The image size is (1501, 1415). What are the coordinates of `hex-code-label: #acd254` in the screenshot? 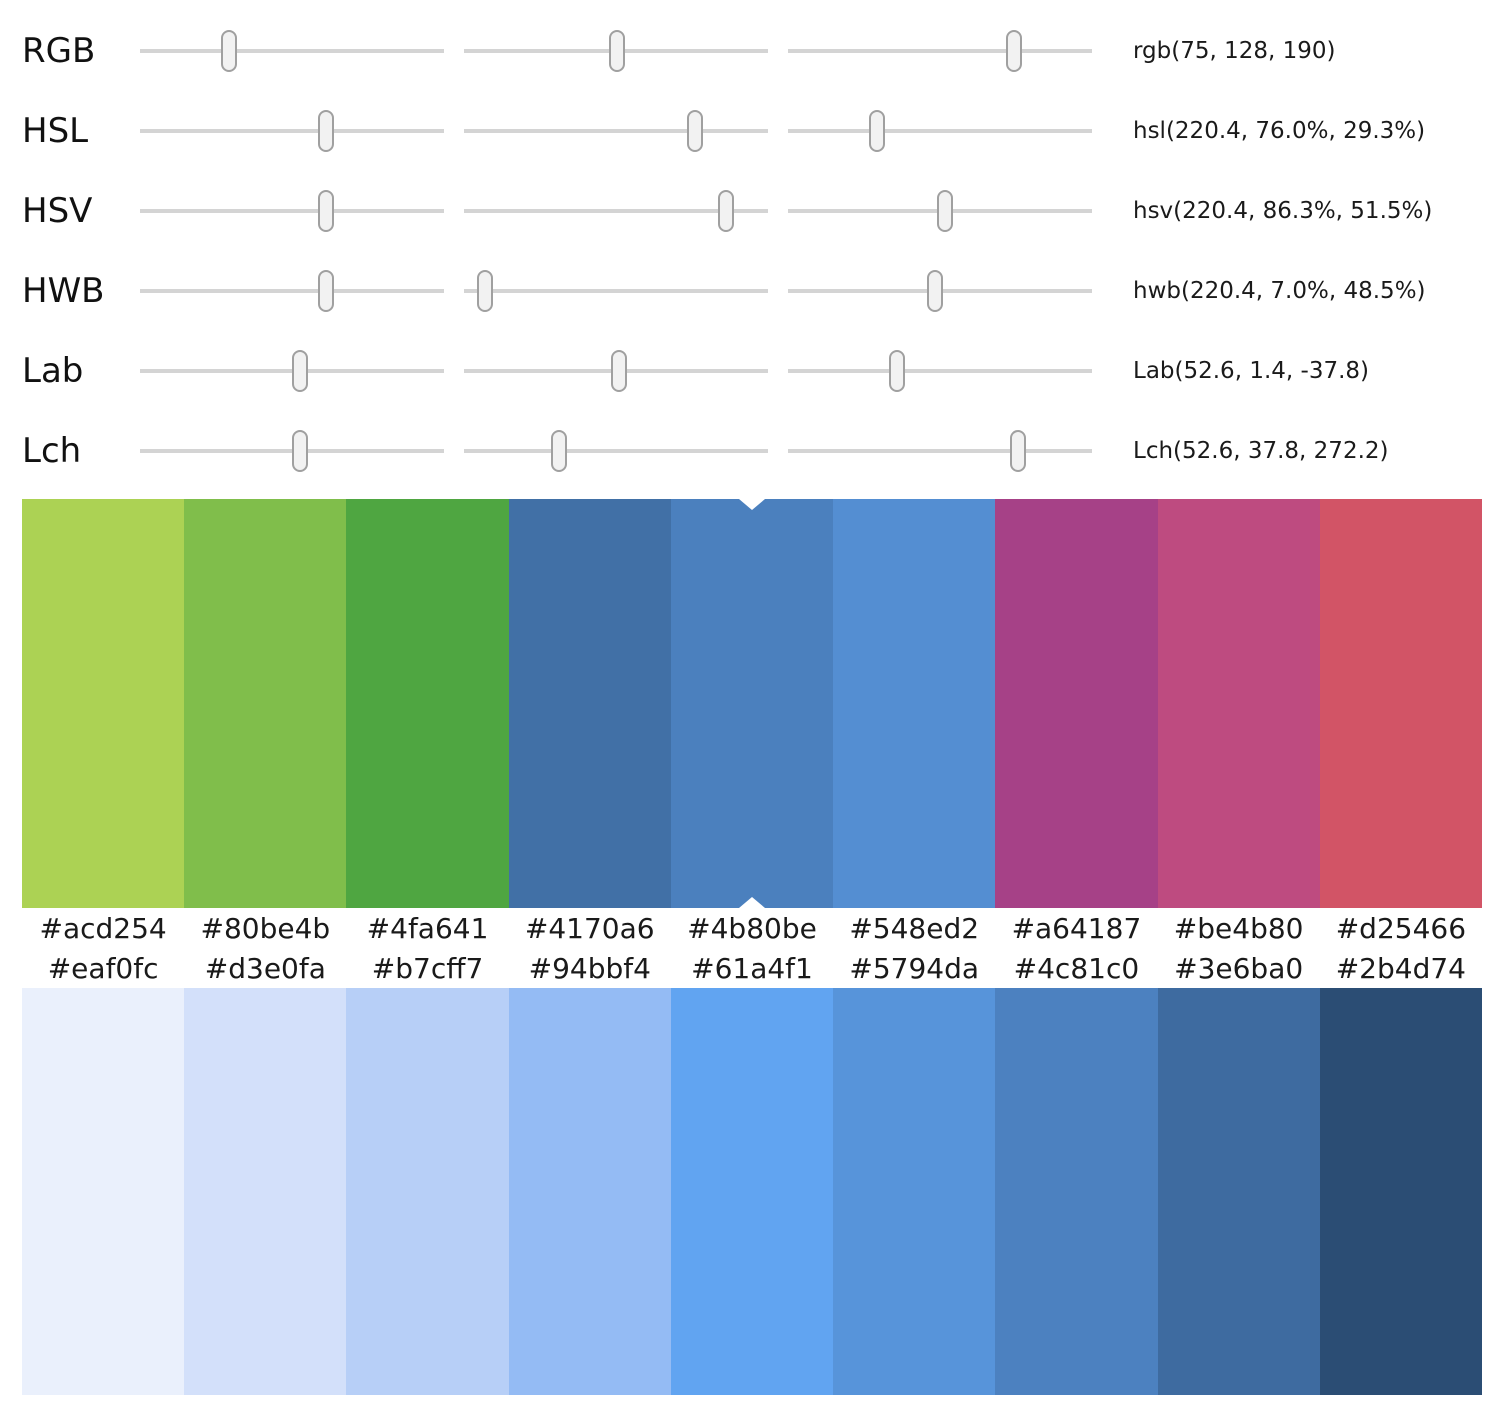 It's located at (103, 928).